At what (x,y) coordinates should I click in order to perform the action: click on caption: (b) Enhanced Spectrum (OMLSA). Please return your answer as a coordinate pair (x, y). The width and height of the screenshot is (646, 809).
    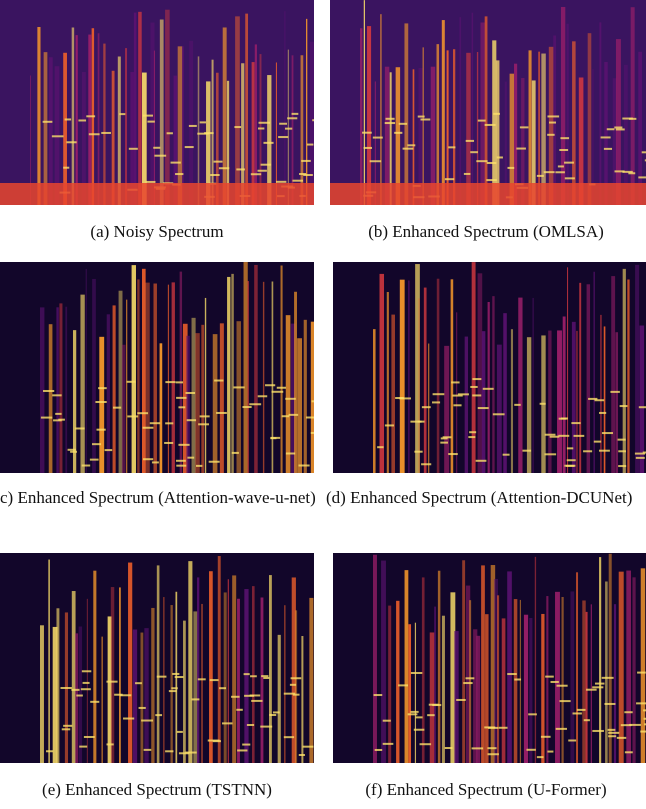
    Looking at the image, I should click on (486, 231).